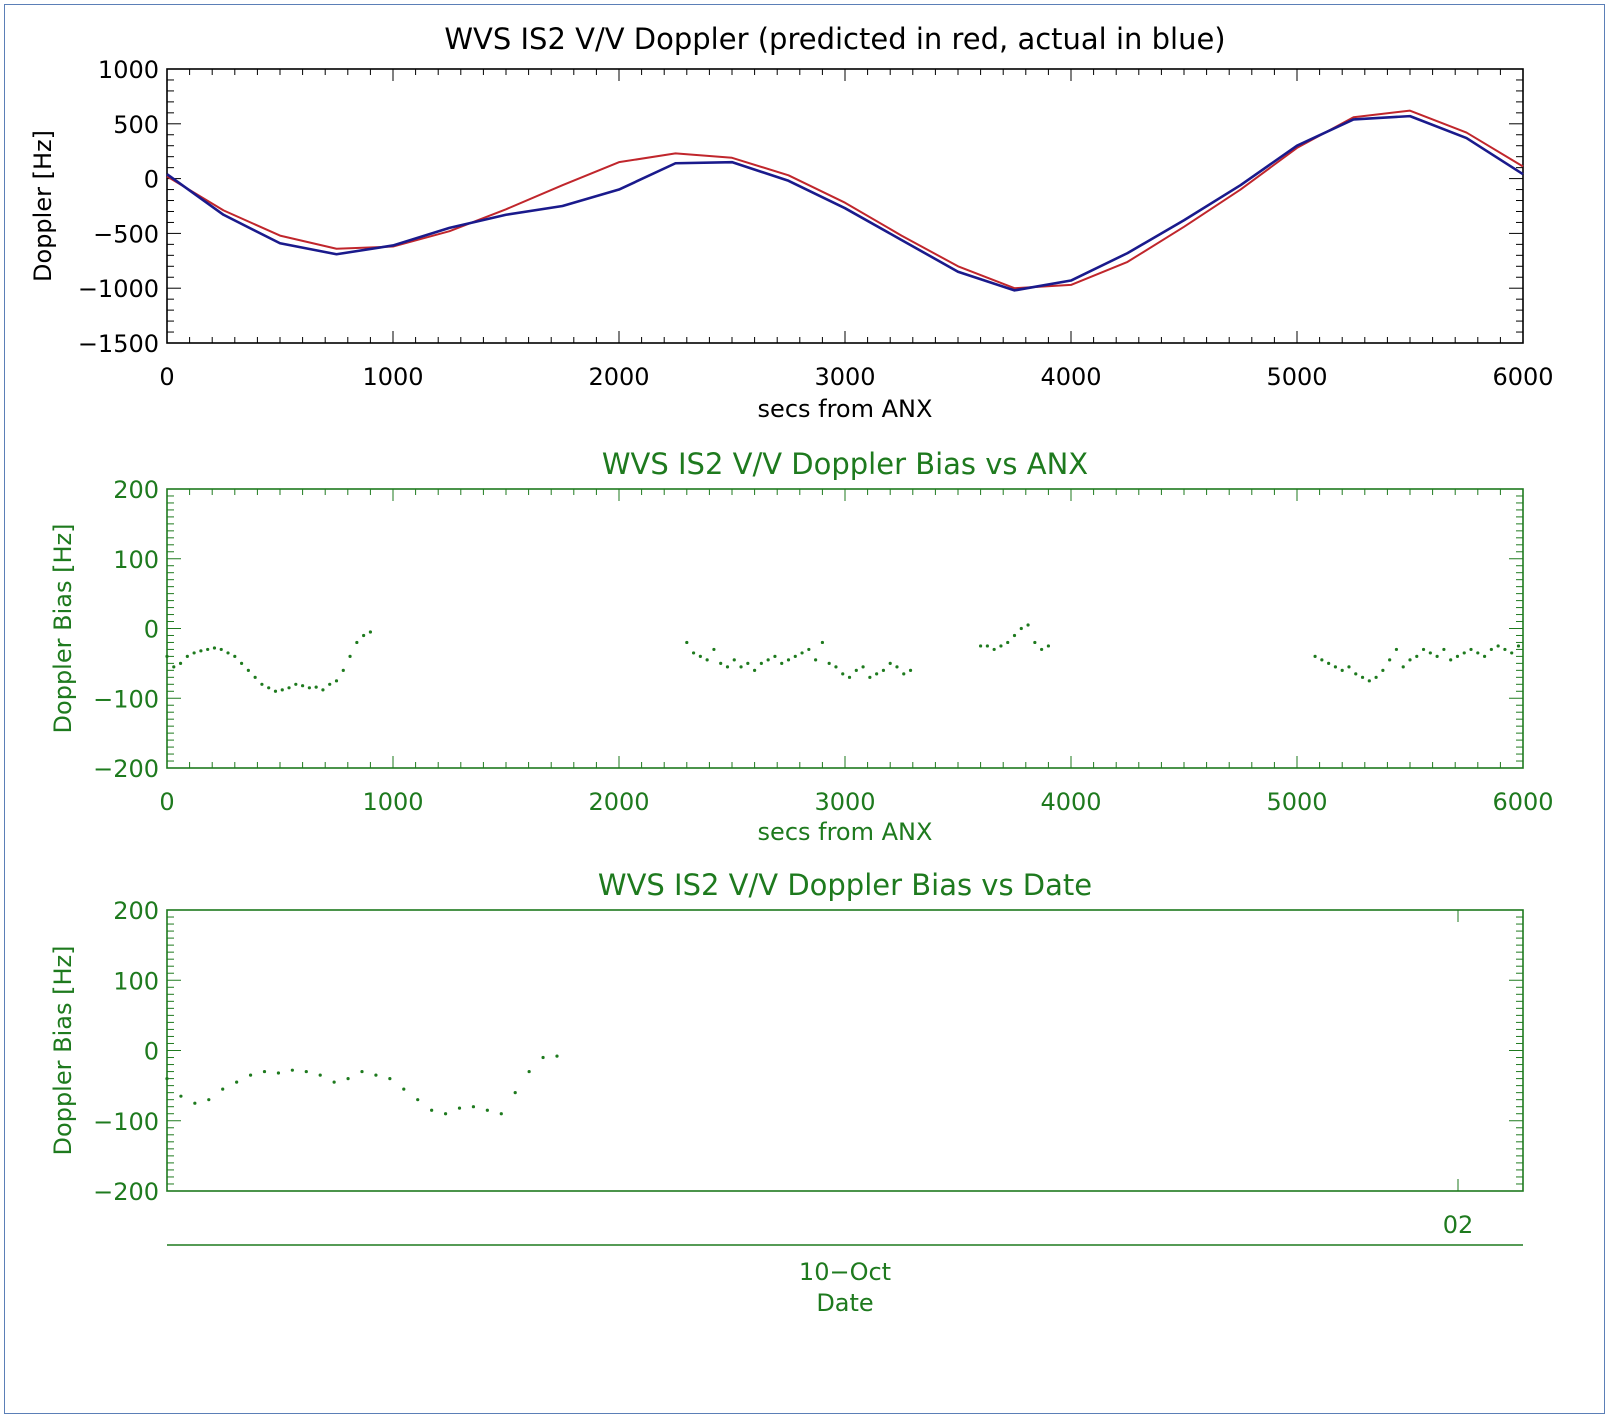 This screenshot has height=1418, width=1611. Describe the element at coordinates (136, 490) in the screenshot. I see `y-tick-label: 200` at that location.